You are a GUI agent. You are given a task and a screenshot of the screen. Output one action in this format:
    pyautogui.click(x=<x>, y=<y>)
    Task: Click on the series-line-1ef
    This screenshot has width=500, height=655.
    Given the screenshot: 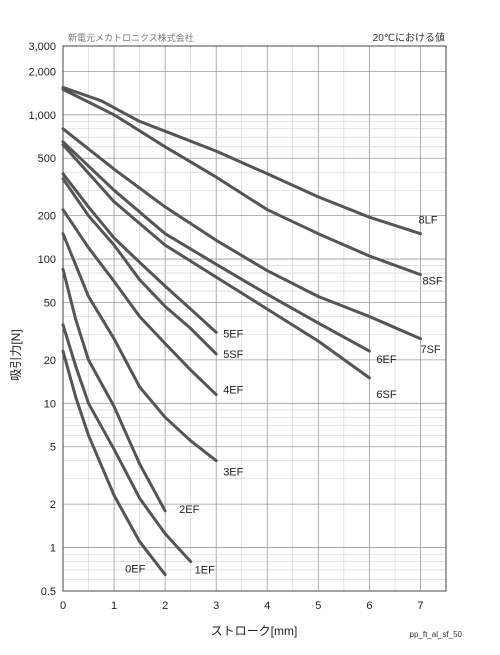 What is the action you would take?
    pyautogui.click(x=127, y=443)
    